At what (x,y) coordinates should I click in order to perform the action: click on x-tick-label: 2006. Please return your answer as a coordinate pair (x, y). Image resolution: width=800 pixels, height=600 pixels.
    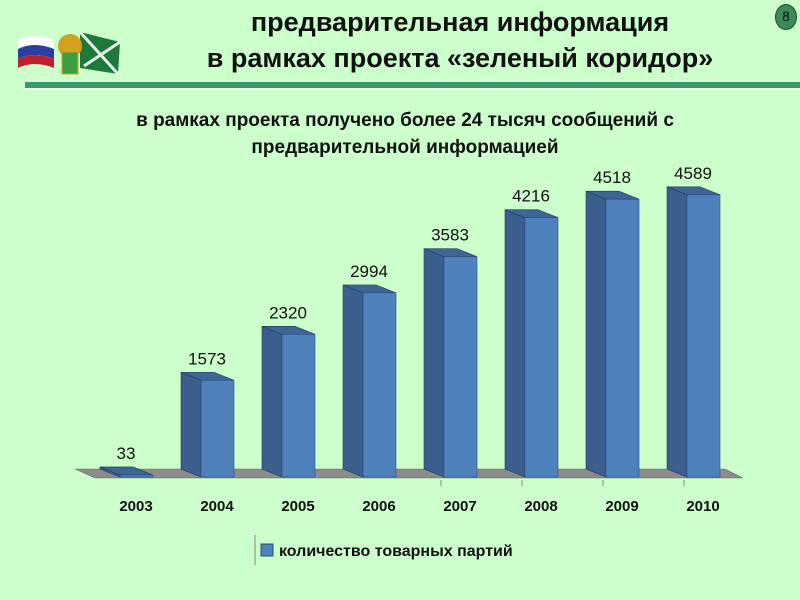
    Looking at the image, I should click on (378, 506).